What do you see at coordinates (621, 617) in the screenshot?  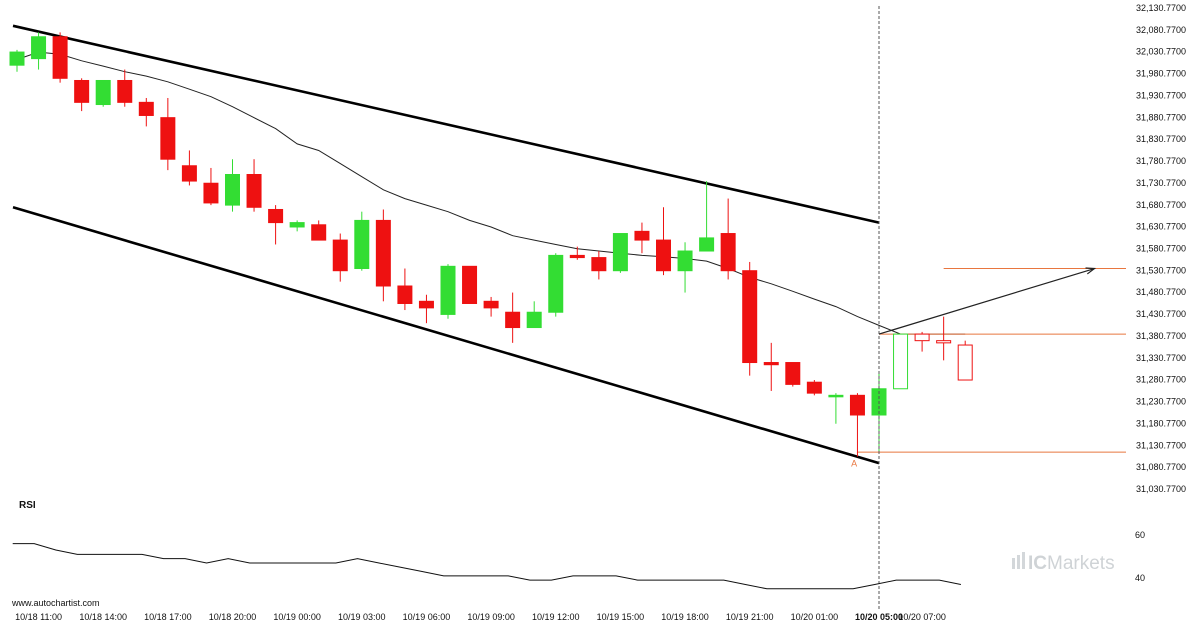 I see `x-tick-label: 10/19 15:00` at bounding box center [621, 617].